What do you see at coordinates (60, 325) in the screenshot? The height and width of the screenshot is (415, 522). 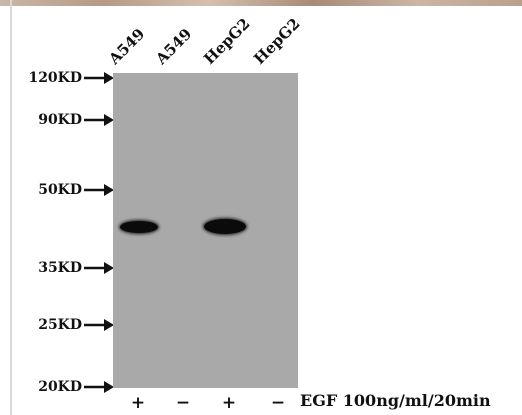 I see `marker-label: 25KD` at bounding box center [60, 325].